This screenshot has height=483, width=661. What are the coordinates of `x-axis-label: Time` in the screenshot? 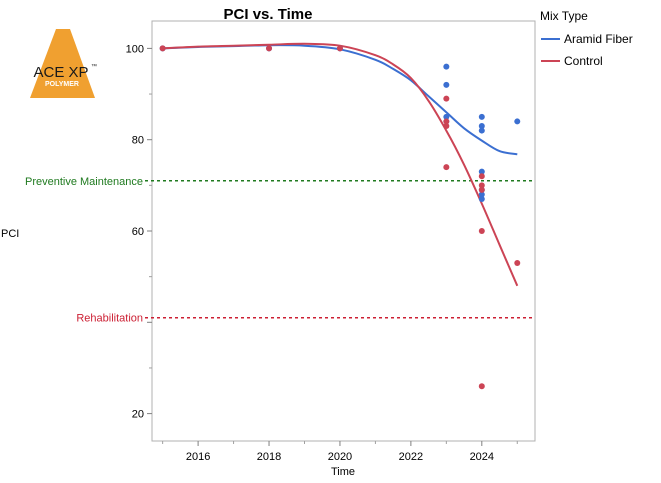 It's located at (343, 472).